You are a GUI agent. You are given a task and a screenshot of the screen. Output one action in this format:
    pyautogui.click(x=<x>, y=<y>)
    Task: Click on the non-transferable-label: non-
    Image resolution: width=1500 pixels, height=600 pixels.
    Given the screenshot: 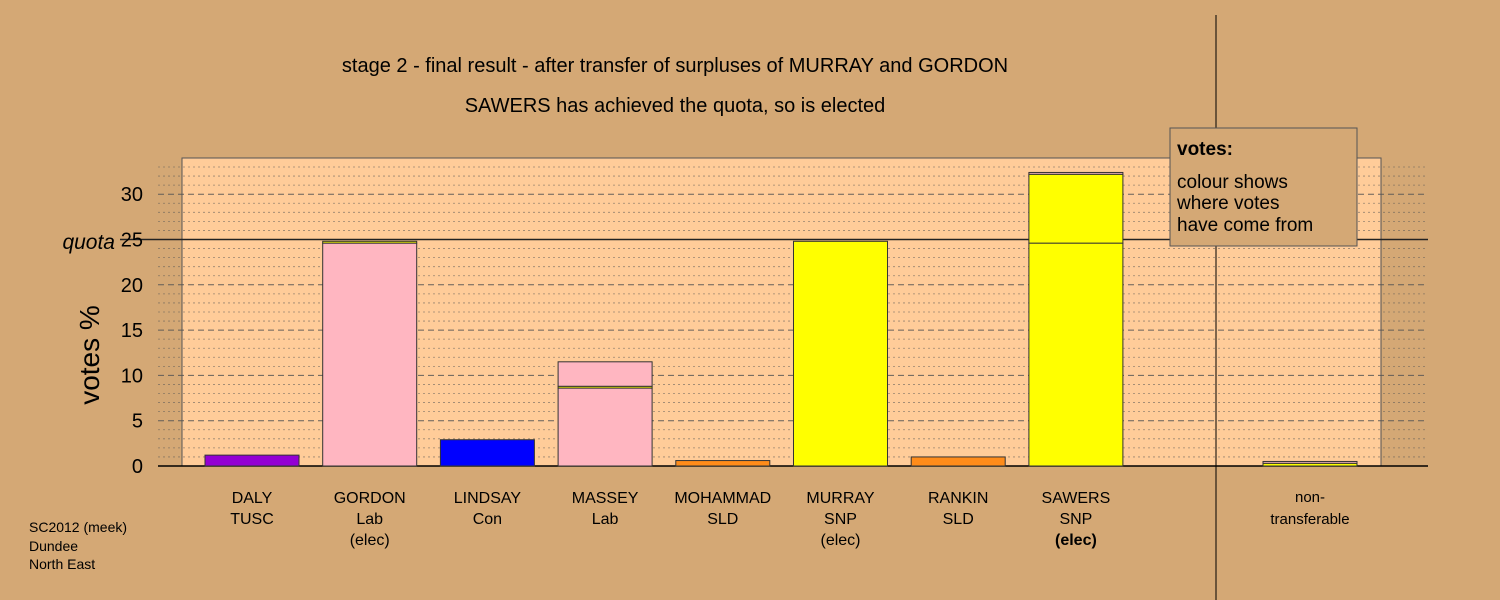 What is the action you would take?
    pyautogui.click(x=1310, y=497)
    